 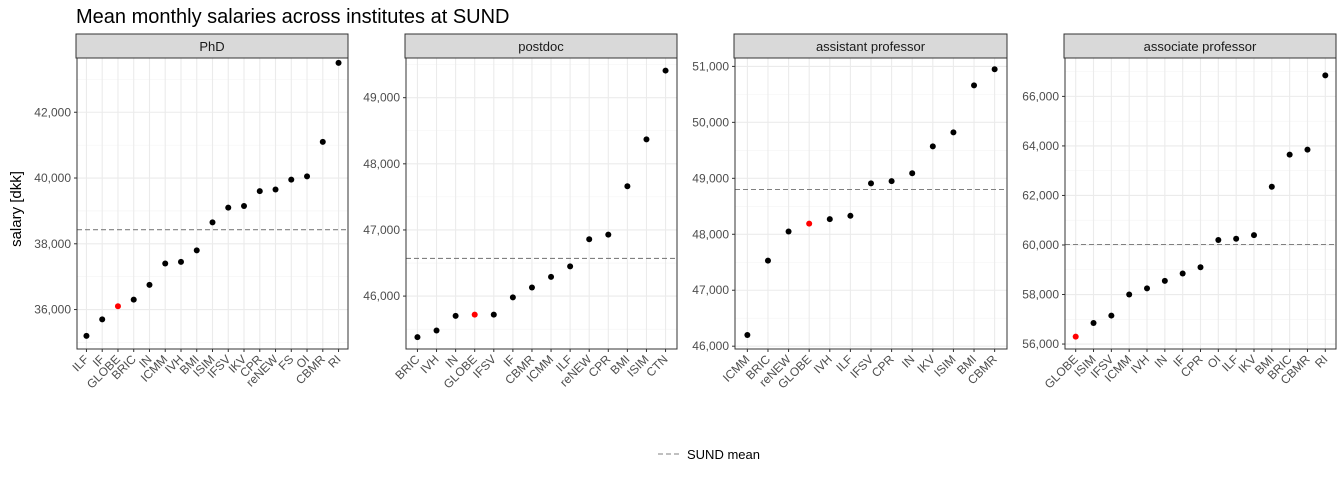 What do you see at coordinates (16, 209) in the screenshot?
I see `y-axis-label: salary [dkk]` at bounding box center [16, 209].